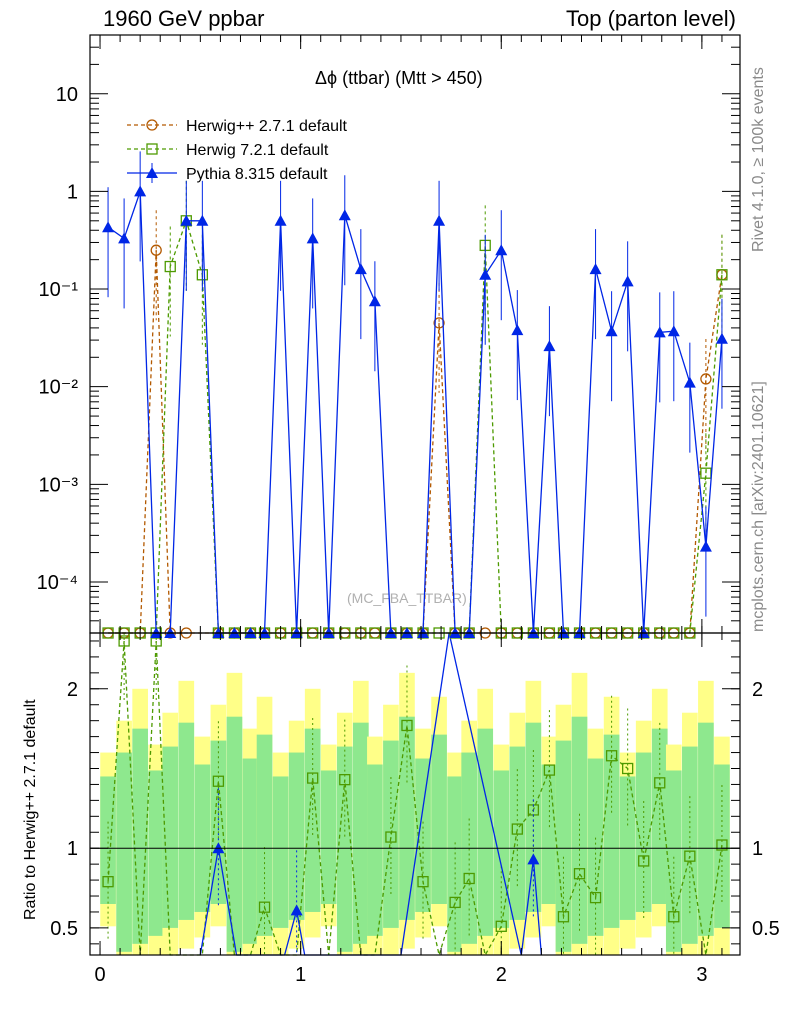  I want to click on y-tick-label: 10⁻⁴, so click(57, 583).